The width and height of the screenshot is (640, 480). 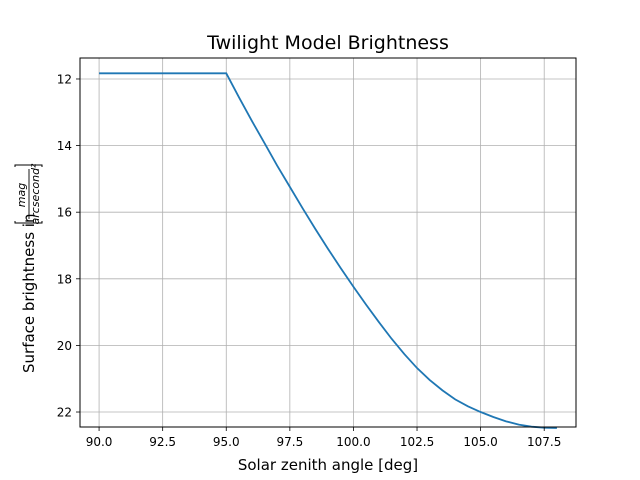 What do you see at coordinates (323, 438) in the screenshot?
I see `x-axis-ticks: 90.0 92.5 95.0 97.5 100.0 102.5 105.0 107.5` at bounding box center [323, 438].